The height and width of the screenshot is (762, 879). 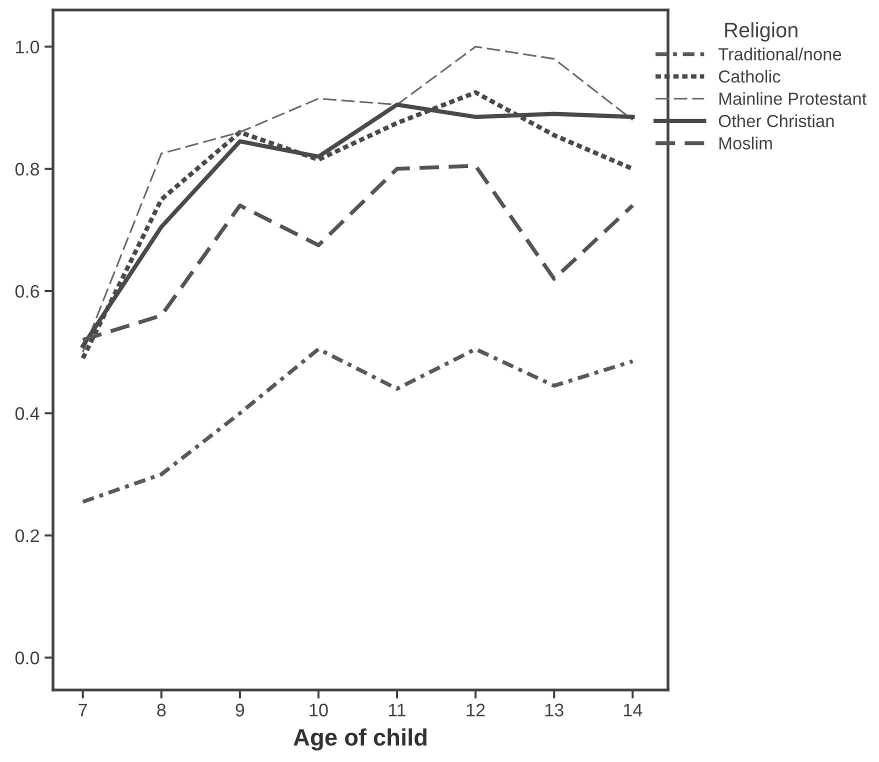 What do you see at coordinates (745, 143) in the screenshot?
I see `legend-label: Moslim` at bounding box center [745, 143].